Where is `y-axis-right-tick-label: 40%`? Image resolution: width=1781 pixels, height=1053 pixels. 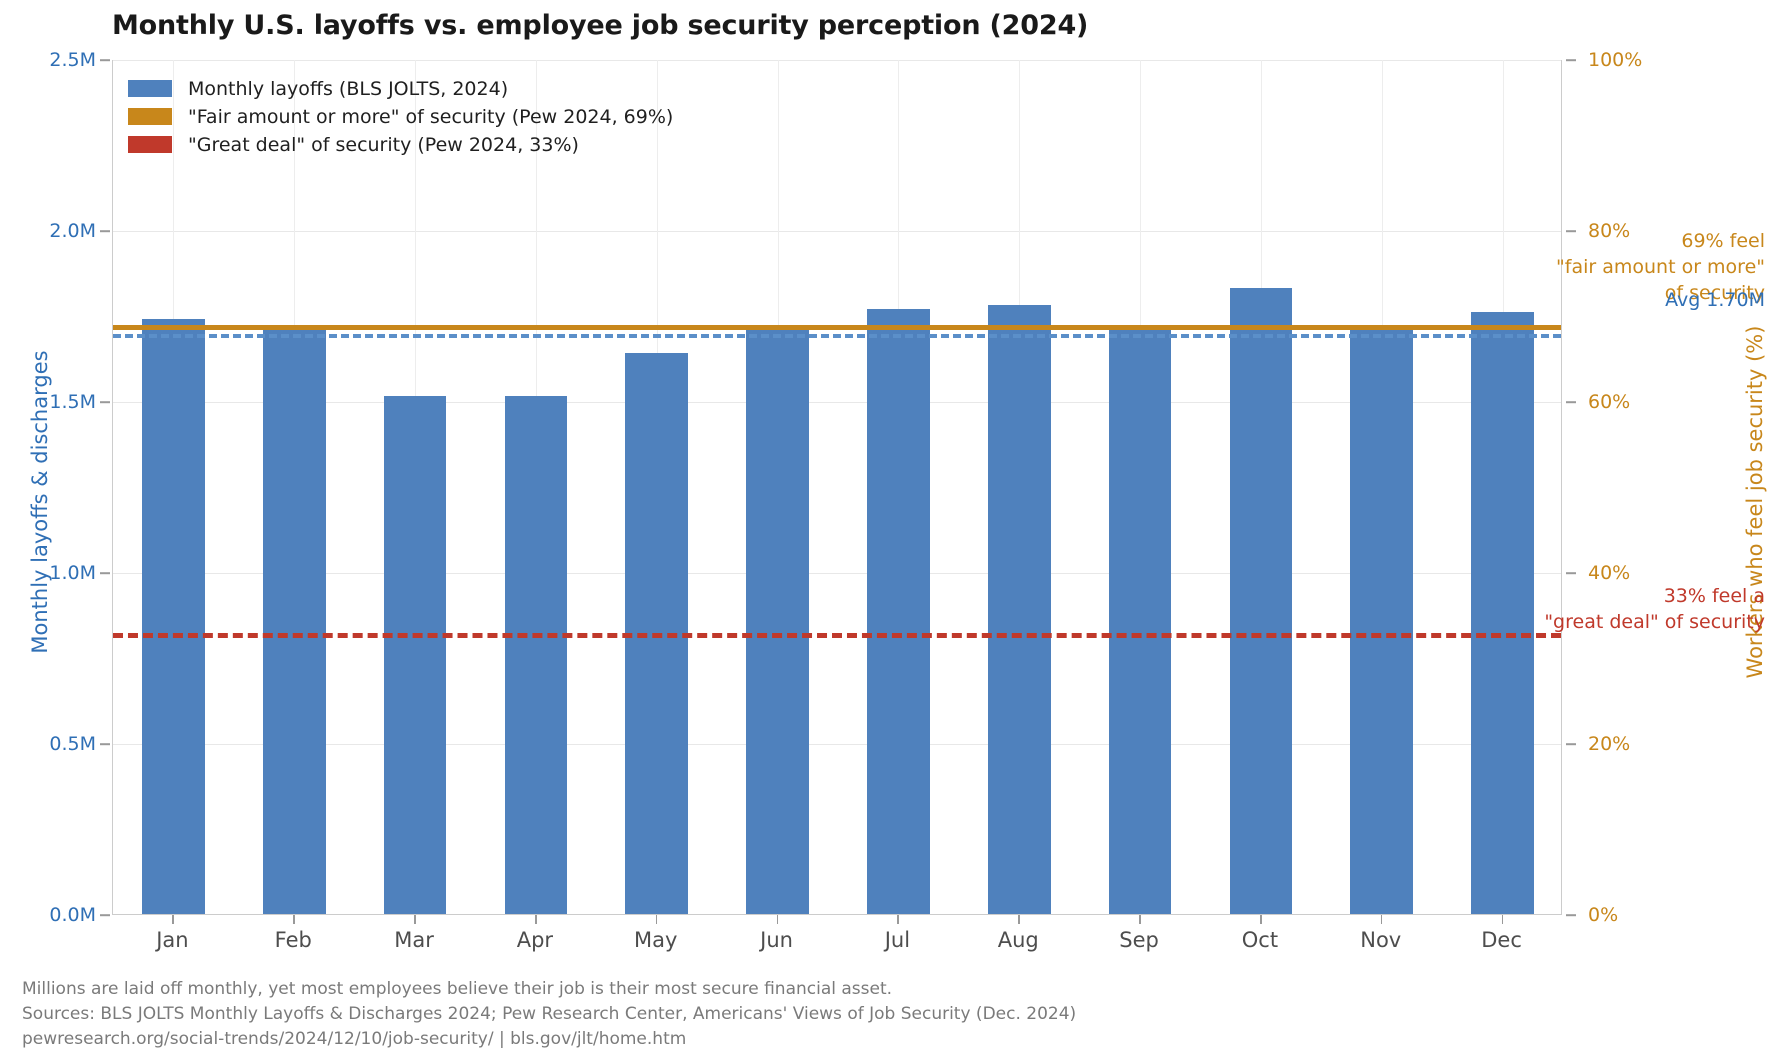
y-axis-right-tick-label: 40% is located at coordinates (1609, 573).